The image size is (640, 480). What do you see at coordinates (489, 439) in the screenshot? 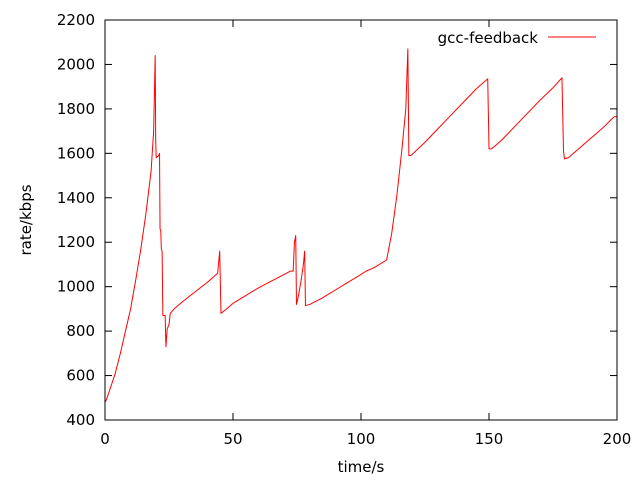
I see `x-tick-label: 150` at bounding box center [489, 439].